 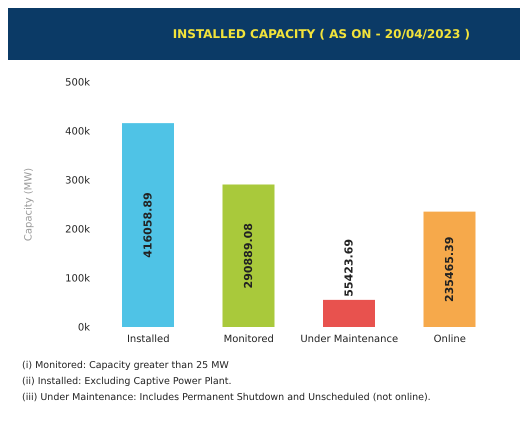 What do you see at coordinates (349, 267) in the screenshot?
I see `data-label: 55423.69` at bounding box center [349, 267].